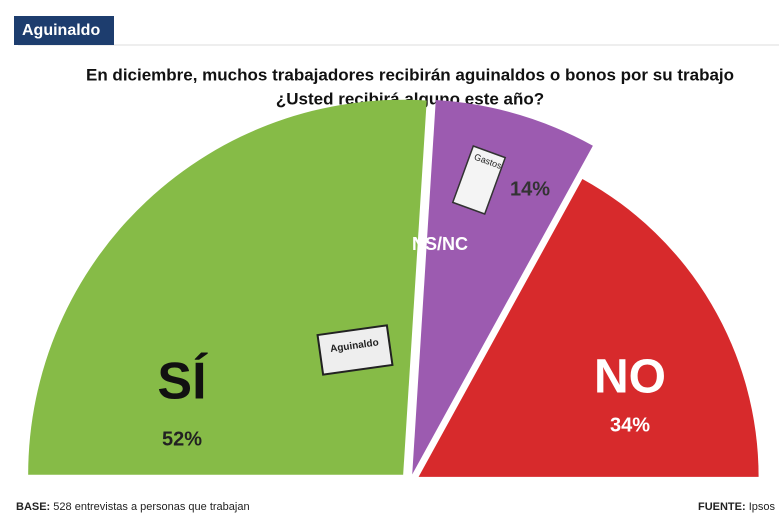 This screenshot has width=779, height=525. What do you see at coordinates (530, 189) in the screenshot?
I see `slice-percent: 14%` at bounding box center [530, 189].